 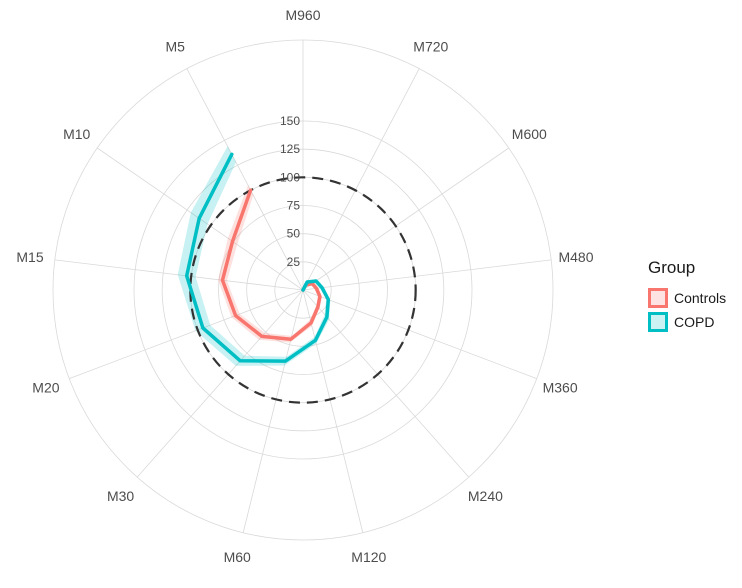 What do you see at coordinates (529, 134) in the screenshot?
I see `category-label-M600: M600` at bounding box center [529, 134].